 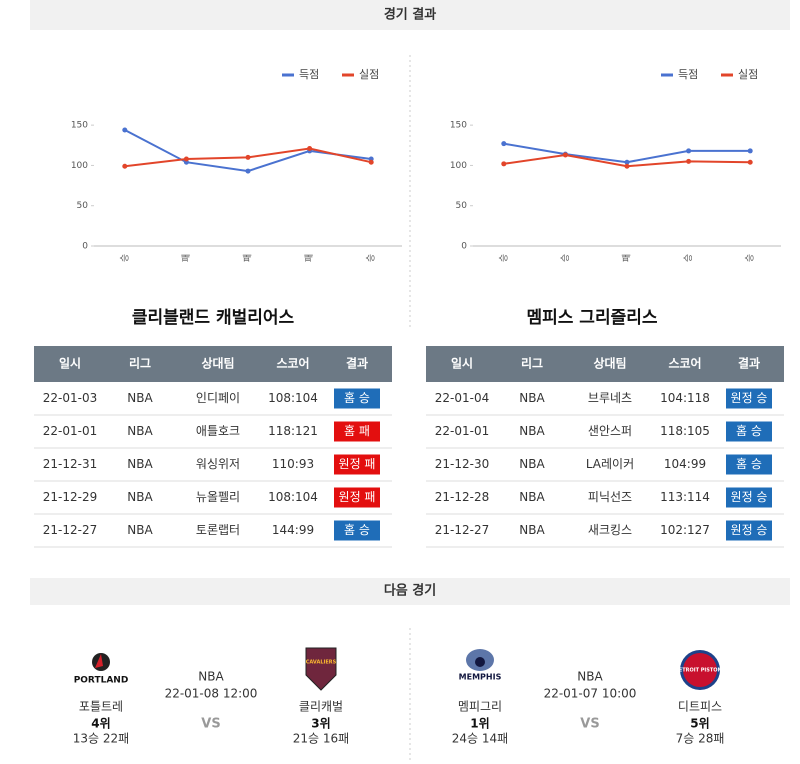 What do you see at coordinates (292, 363) in the screenshot?
I see `column-header: 스코어` at bounding box center [292, 363].